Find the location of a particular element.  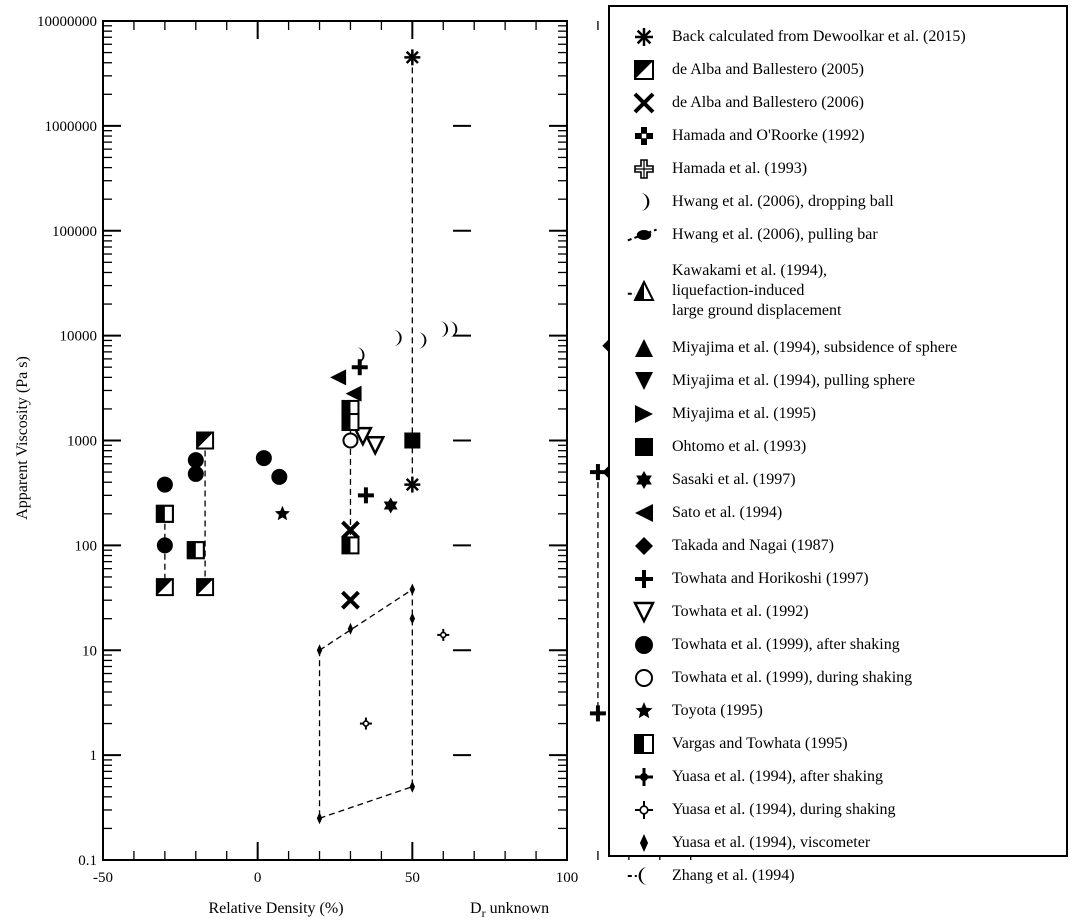

y-tick-label: 1 is located at coordinates (94, 756).